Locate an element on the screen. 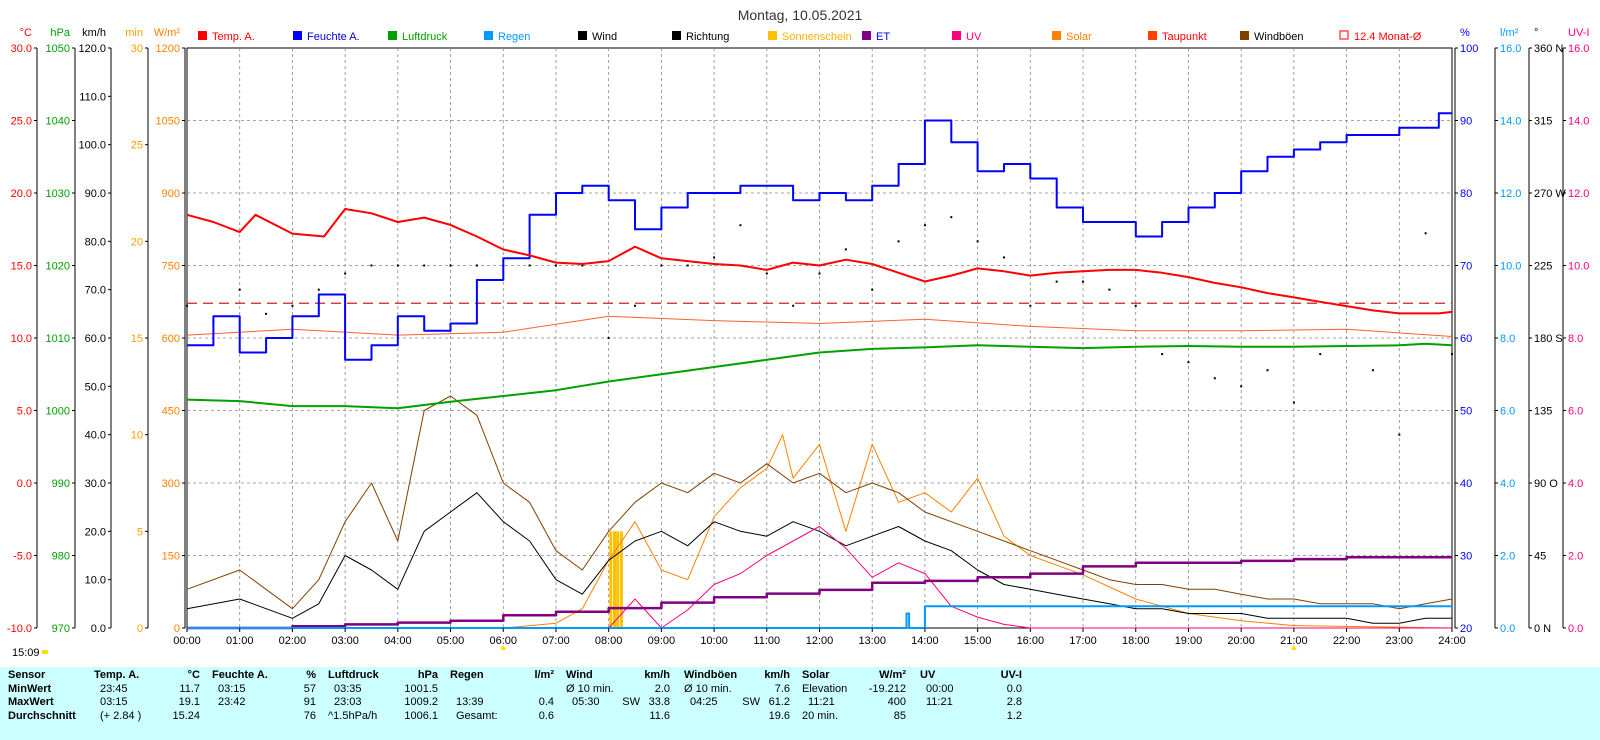 Image resolution: width=1600 pixels, height=740 pixels. footer-time: 15:09 is located at coordinates (26, 653).